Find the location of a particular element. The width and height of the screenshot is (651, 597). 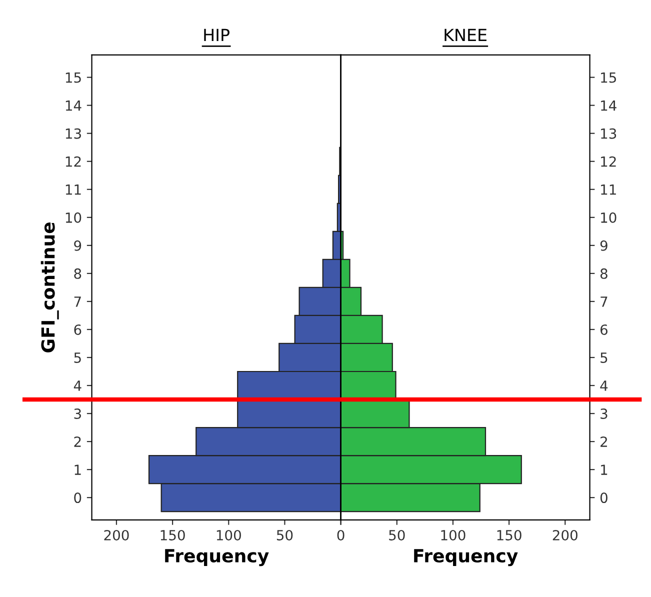

x-tick-label: 0 is located at coordinates (340, 535).